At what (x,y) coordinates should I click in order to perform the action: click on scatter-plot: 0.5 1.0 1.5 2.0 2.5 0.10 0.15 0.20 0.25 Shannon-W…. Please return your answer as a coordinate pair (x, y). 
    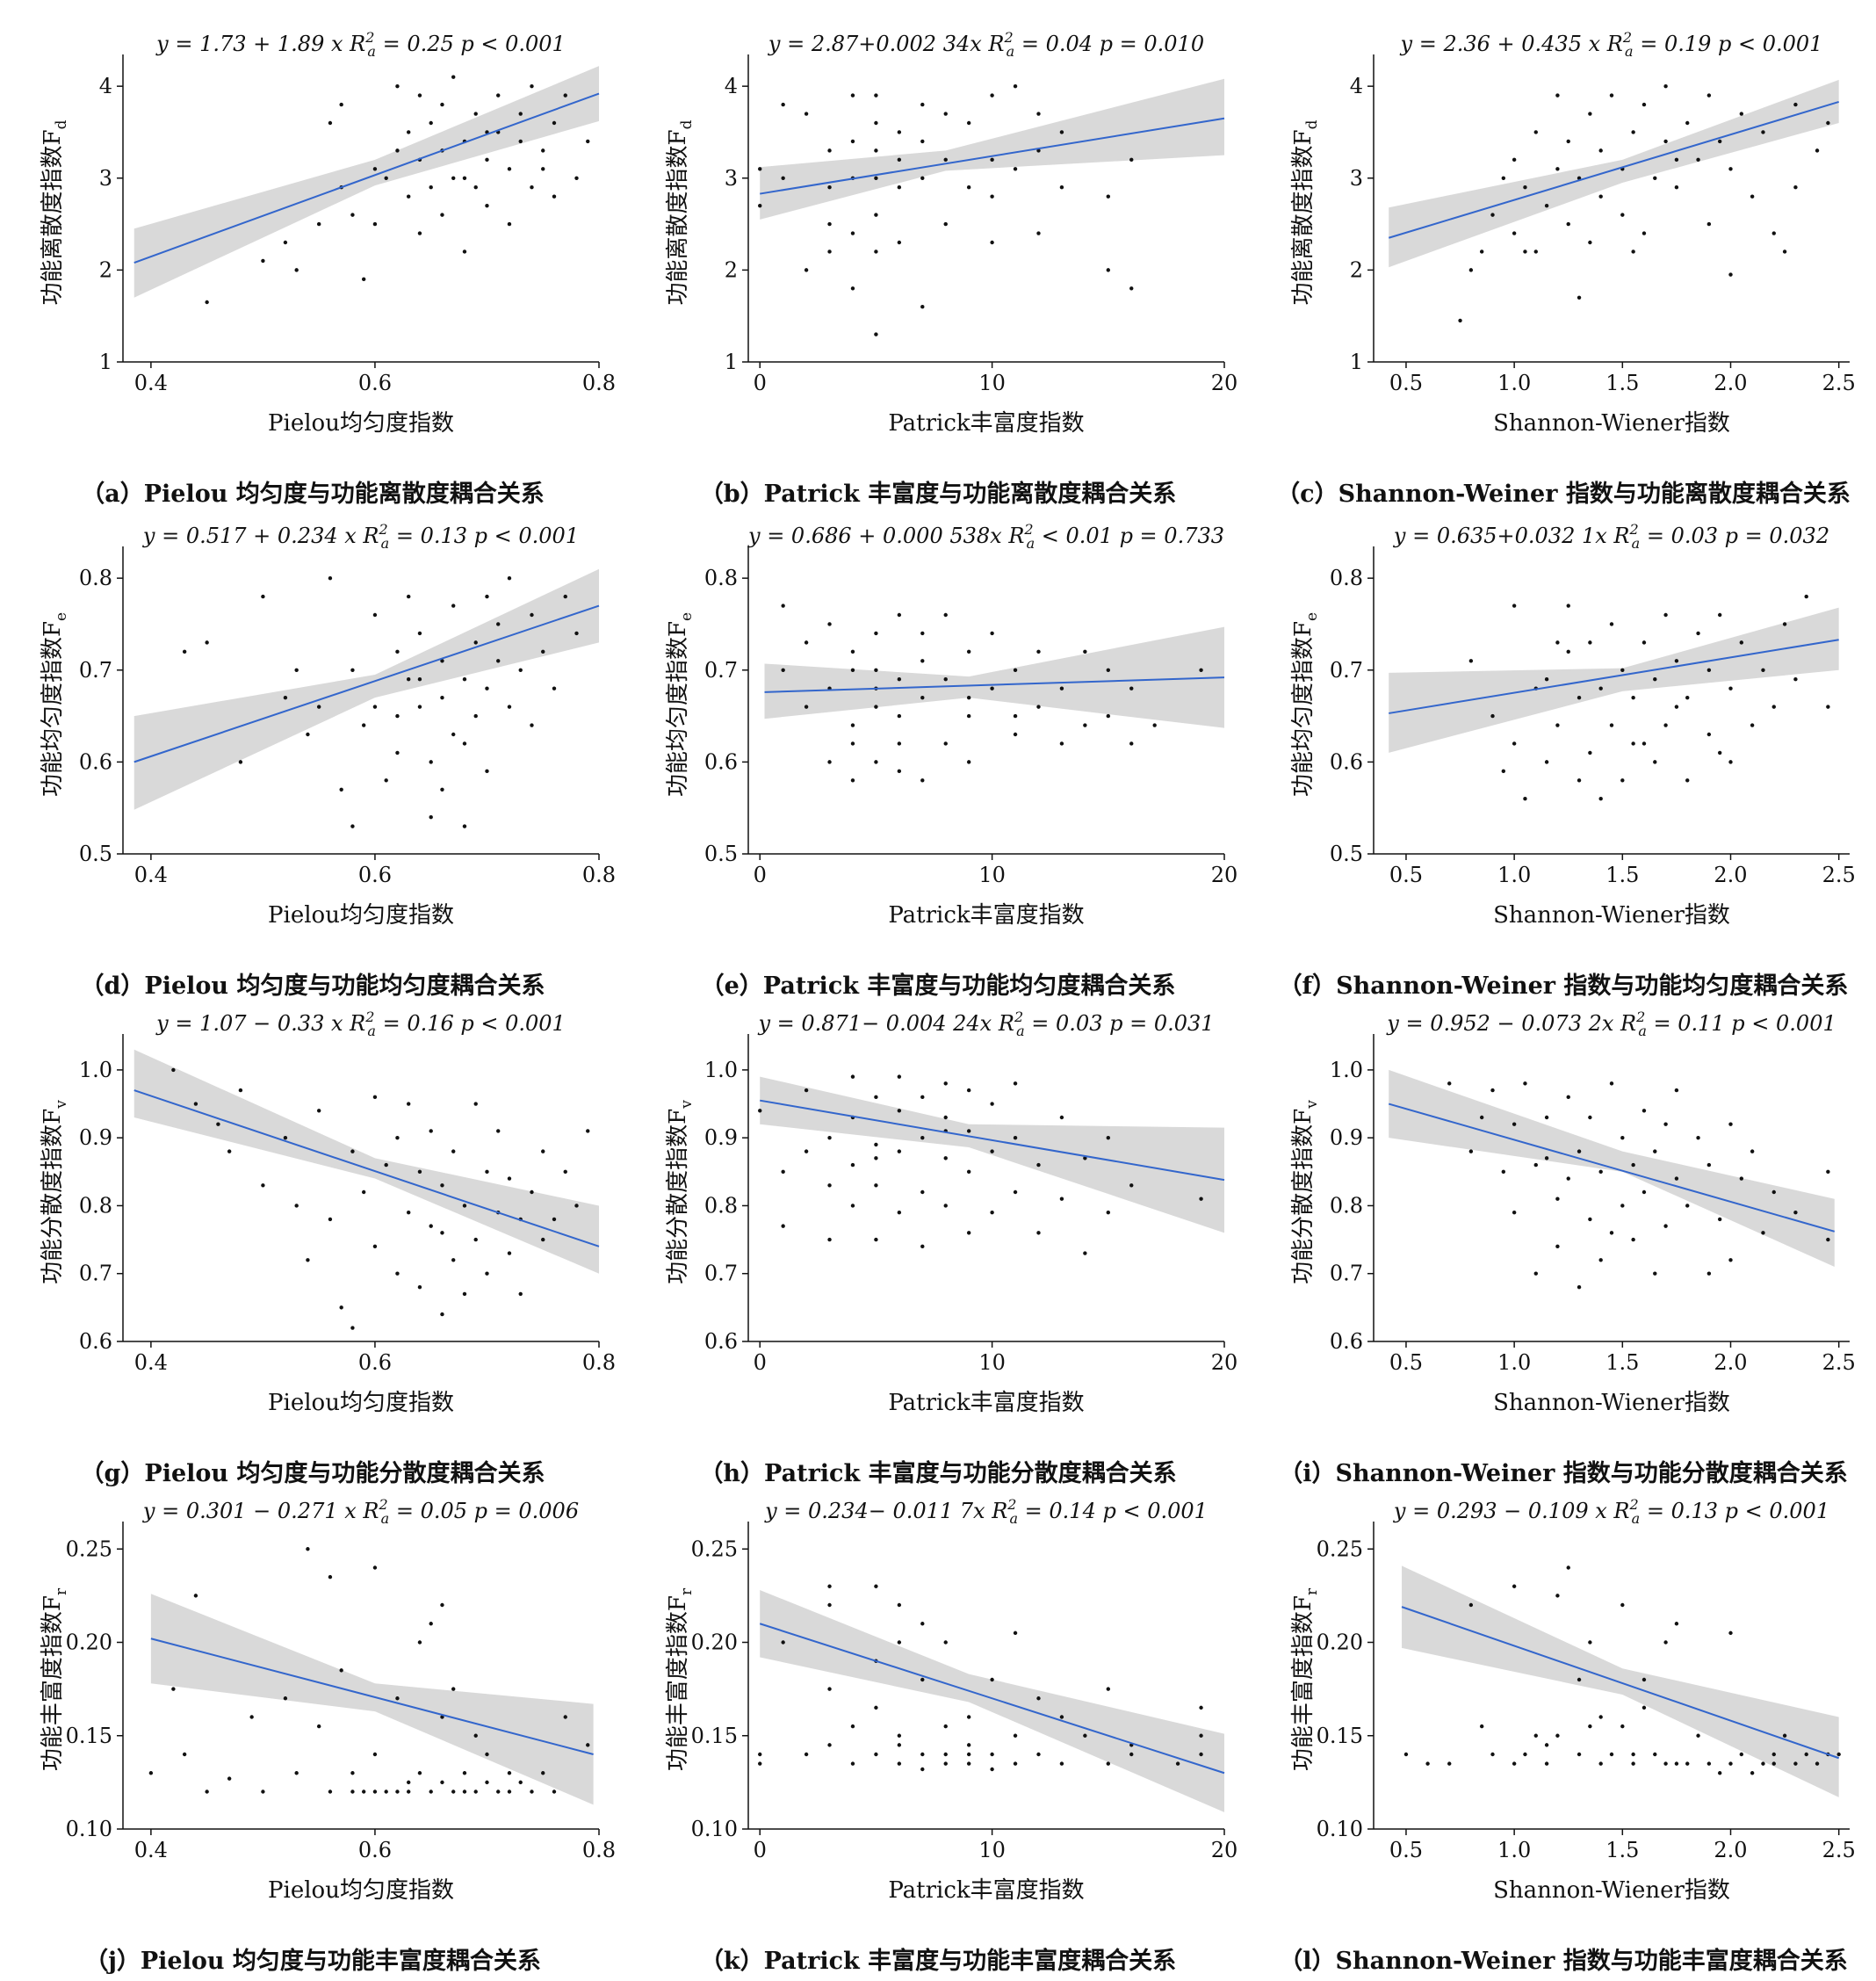
    Looking at the image, I should click on (1573, 1700).